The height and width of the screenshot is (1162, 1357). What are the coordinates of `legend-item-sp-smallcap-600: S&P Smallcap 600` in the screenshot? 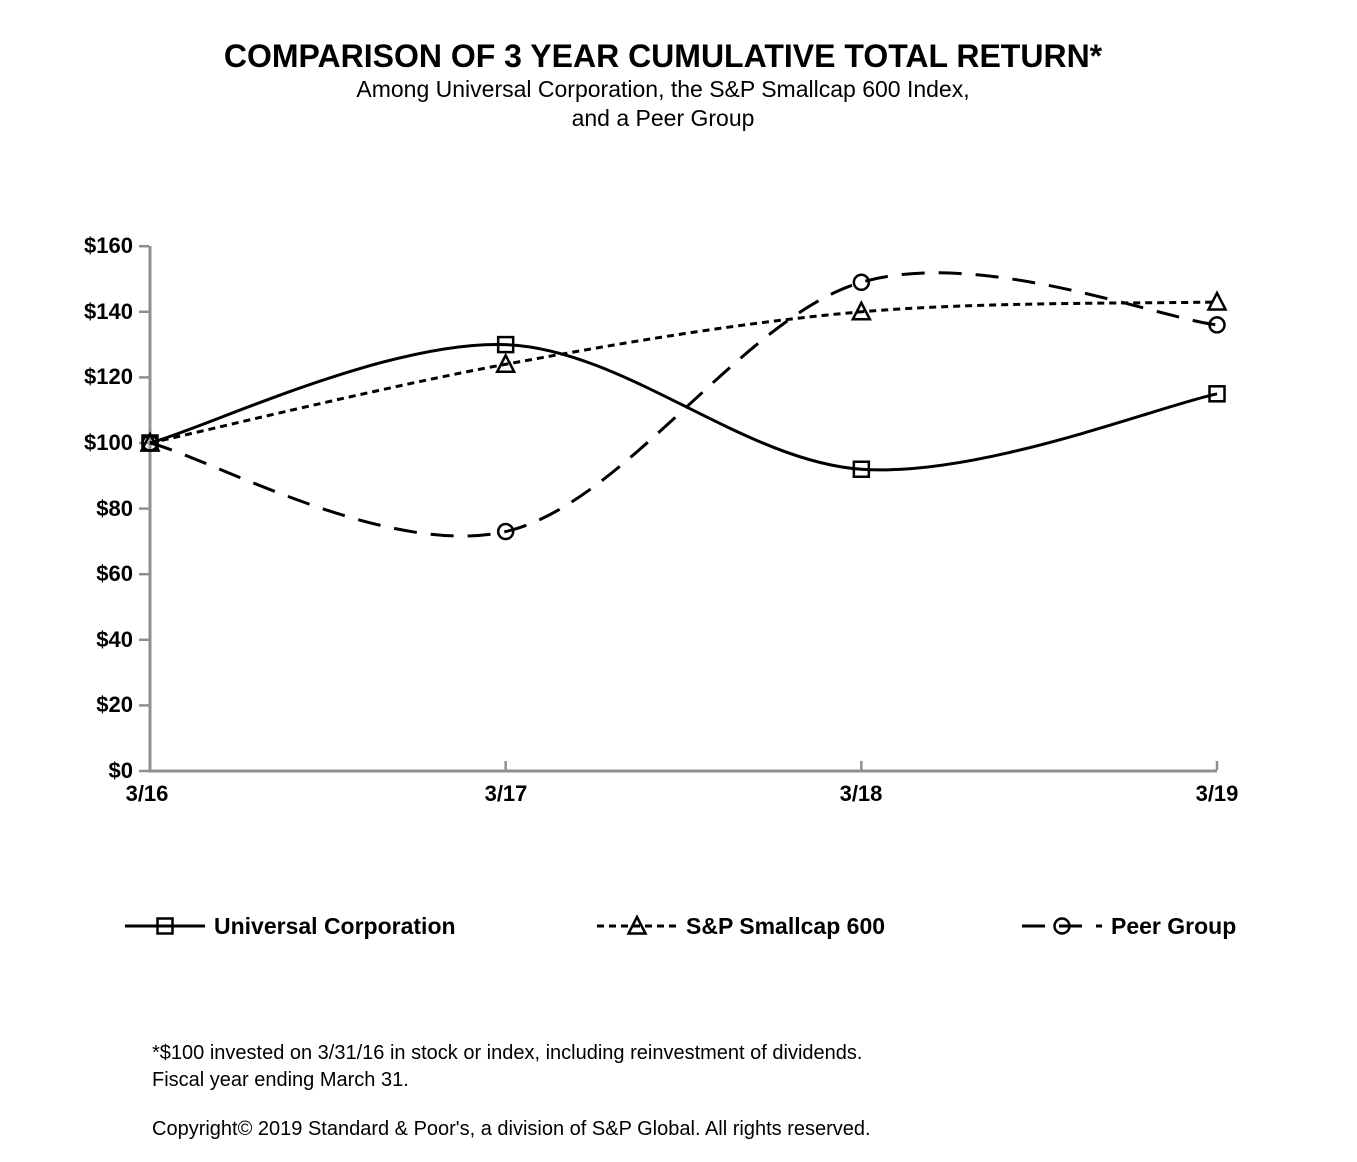 It's located at (741, 926).